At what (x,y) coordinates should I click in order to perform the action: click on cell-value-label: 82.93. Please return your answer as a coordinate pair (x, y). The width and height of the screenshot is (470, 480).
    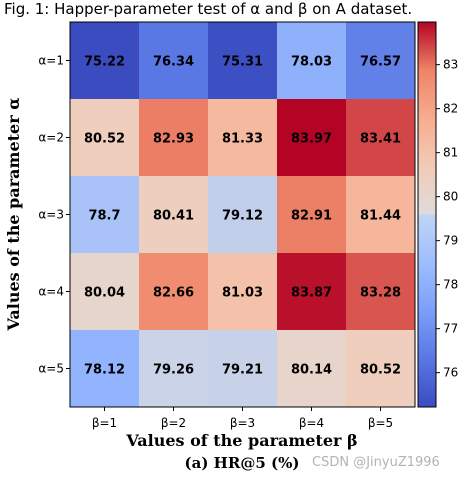
    Looking at the image, I should click on (173, 139).